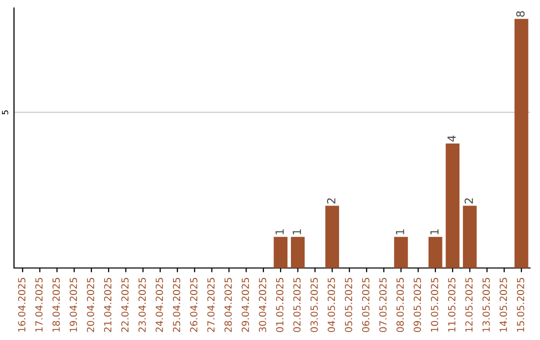 The image size is (540, 340). I want to click on x-tick-label: 16.04.2025, so click(22, 305).